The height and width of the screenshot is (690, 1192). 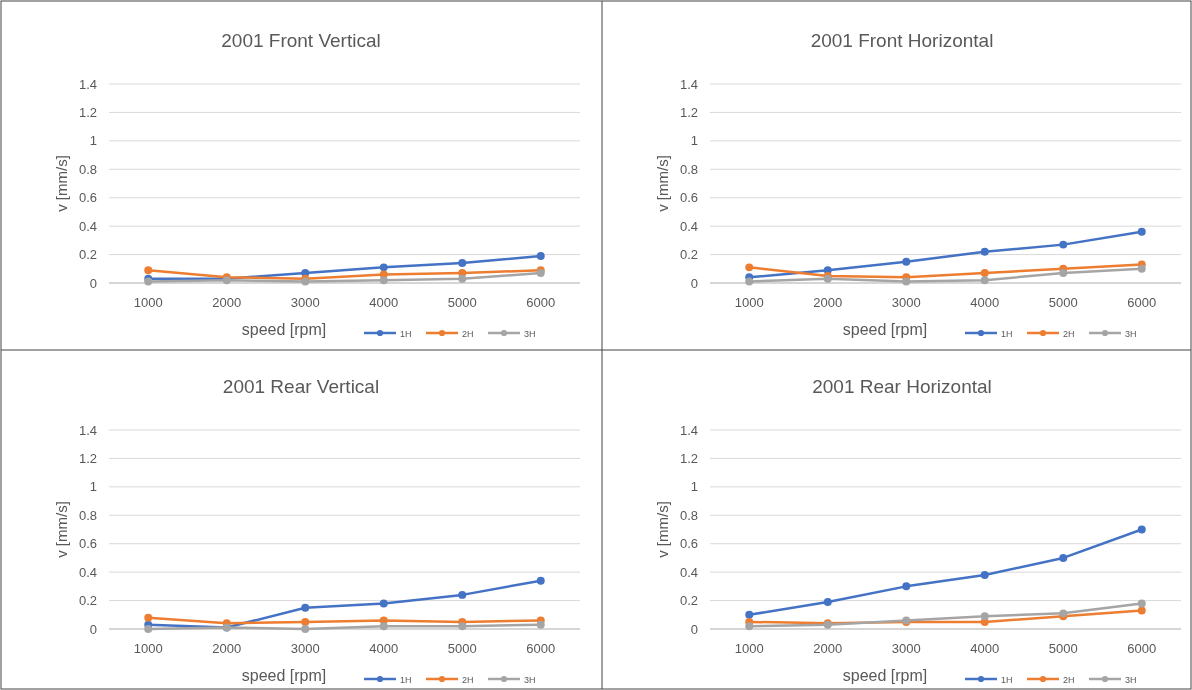 What do you see at coordinates (301, 40) in the screenshot?
I see `chart-title: 2001 Front Vertical` at bounding box center [301, 40].